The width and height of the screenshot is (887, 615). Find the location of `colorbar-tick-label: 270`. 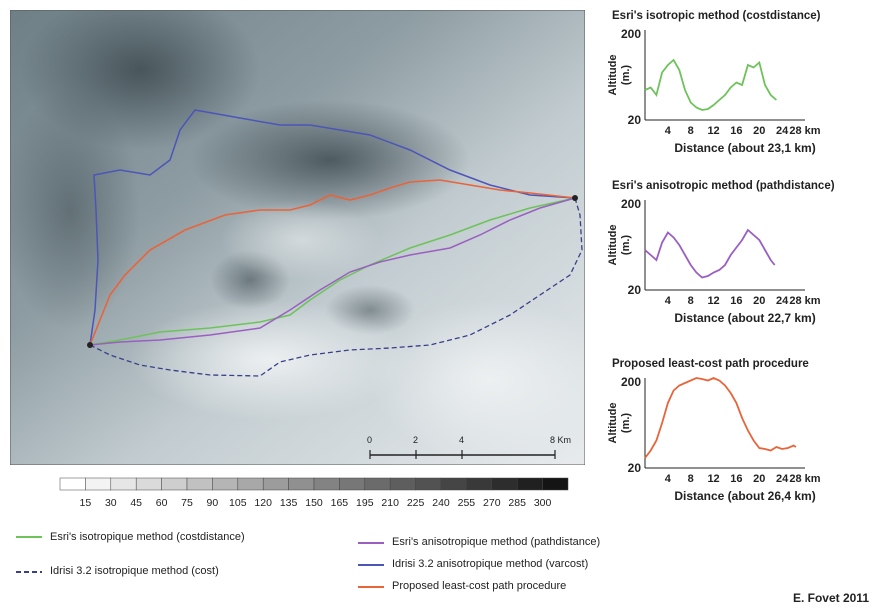

colorbar-tick-label: 270 is located at coordinates (492, 503).